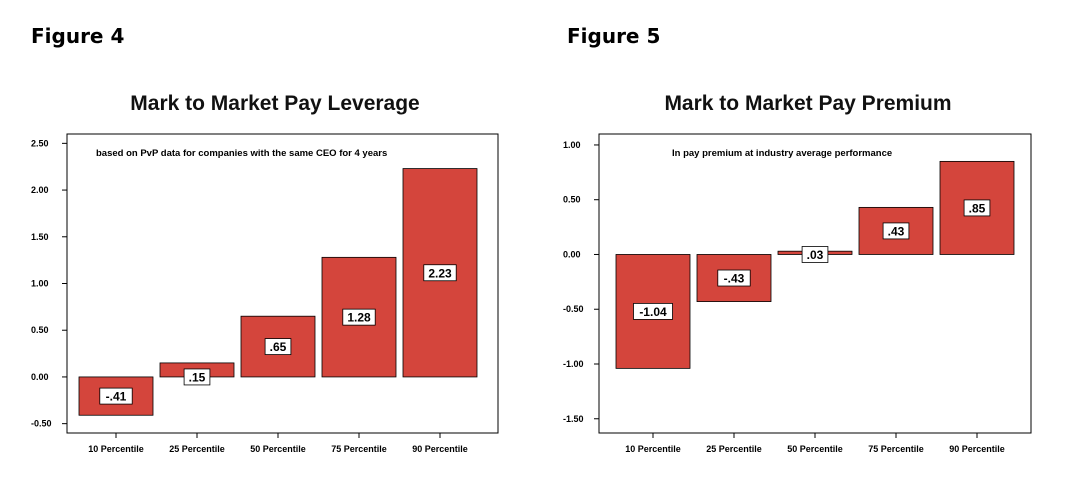 The height and width of the screenshot is (479, 1068). What do you see at coordinates (40, 190) in the screenshot?
I see `chart-1-y-tick-label: 2.00` at bounding box center [40, 190].